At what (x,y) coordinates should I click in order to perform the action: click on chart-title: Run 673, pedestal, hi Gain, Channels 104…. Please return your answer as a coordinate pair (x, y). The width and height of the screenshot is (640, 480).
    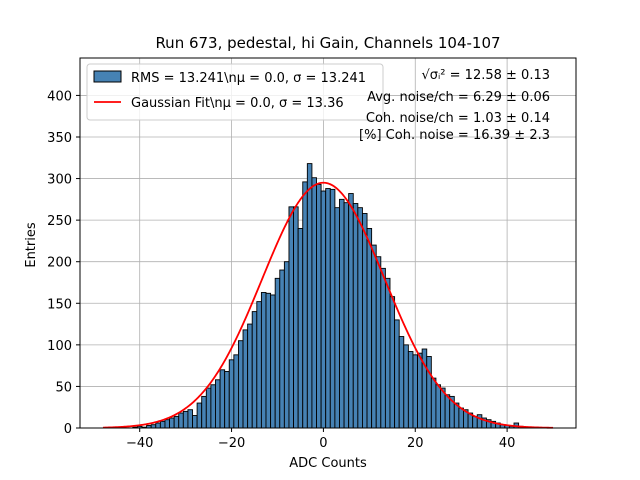
    Looking at the image, I should click on (327, 43).